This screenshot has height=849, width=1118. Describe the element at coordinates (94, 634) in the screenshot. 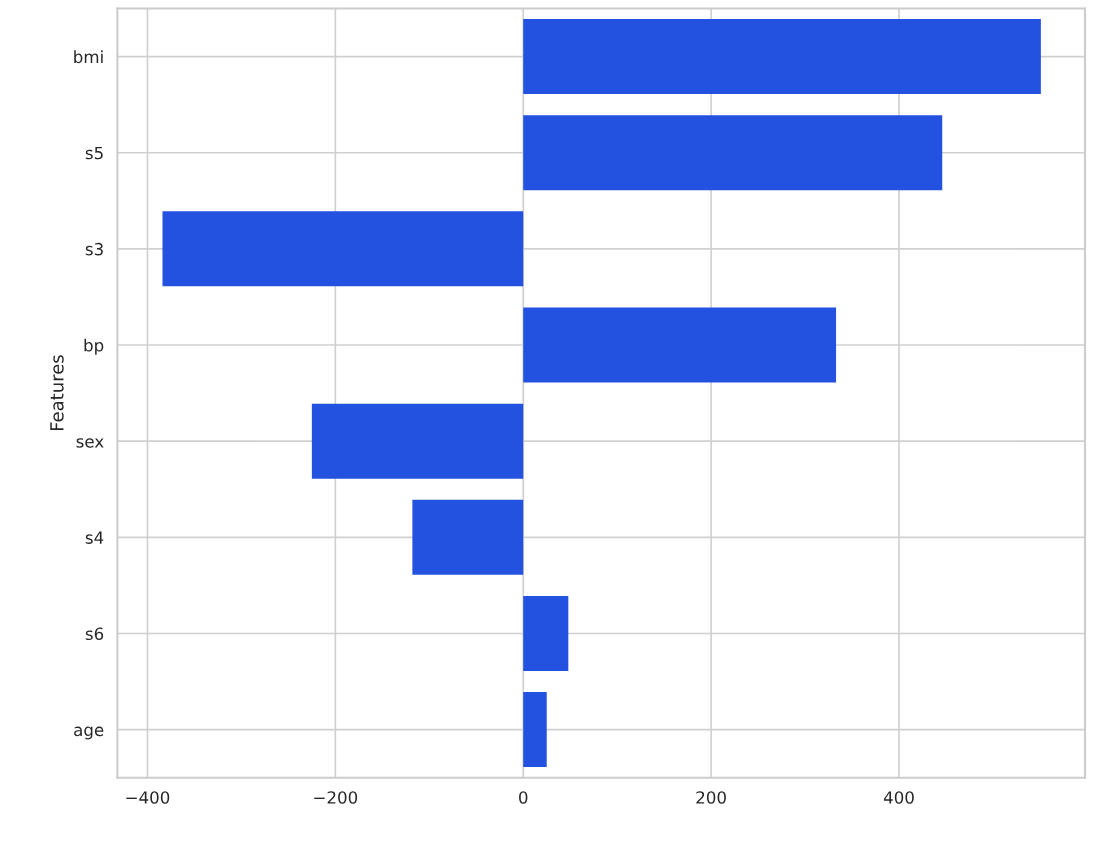

I see `y-tick-label: s6` at that location.